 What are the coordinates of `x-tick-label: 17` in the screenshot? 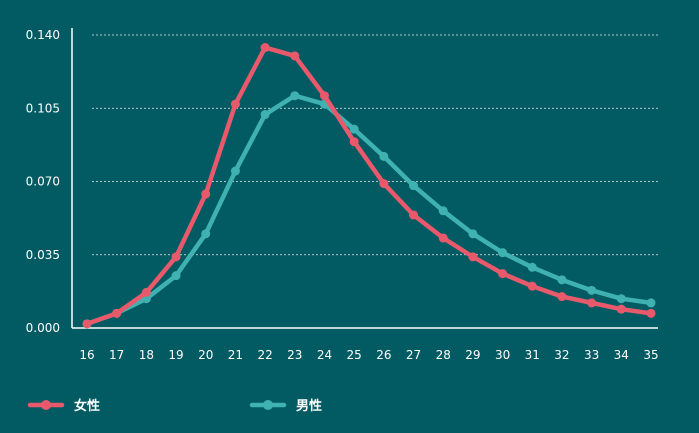 It's located at (116, 355).